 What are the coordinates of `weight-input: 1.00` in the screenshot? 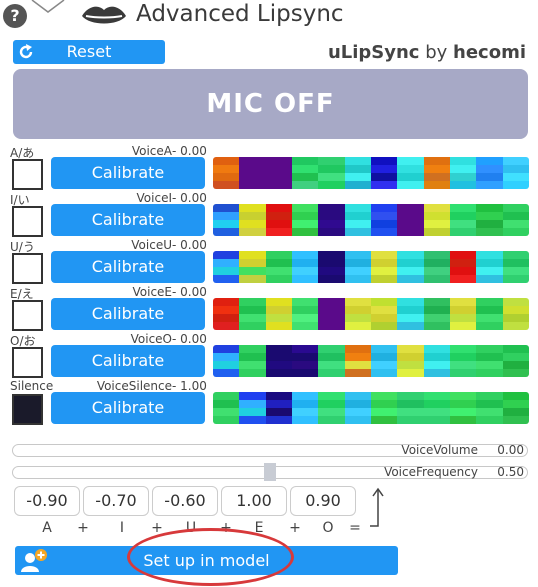 It's located at (254, 501).